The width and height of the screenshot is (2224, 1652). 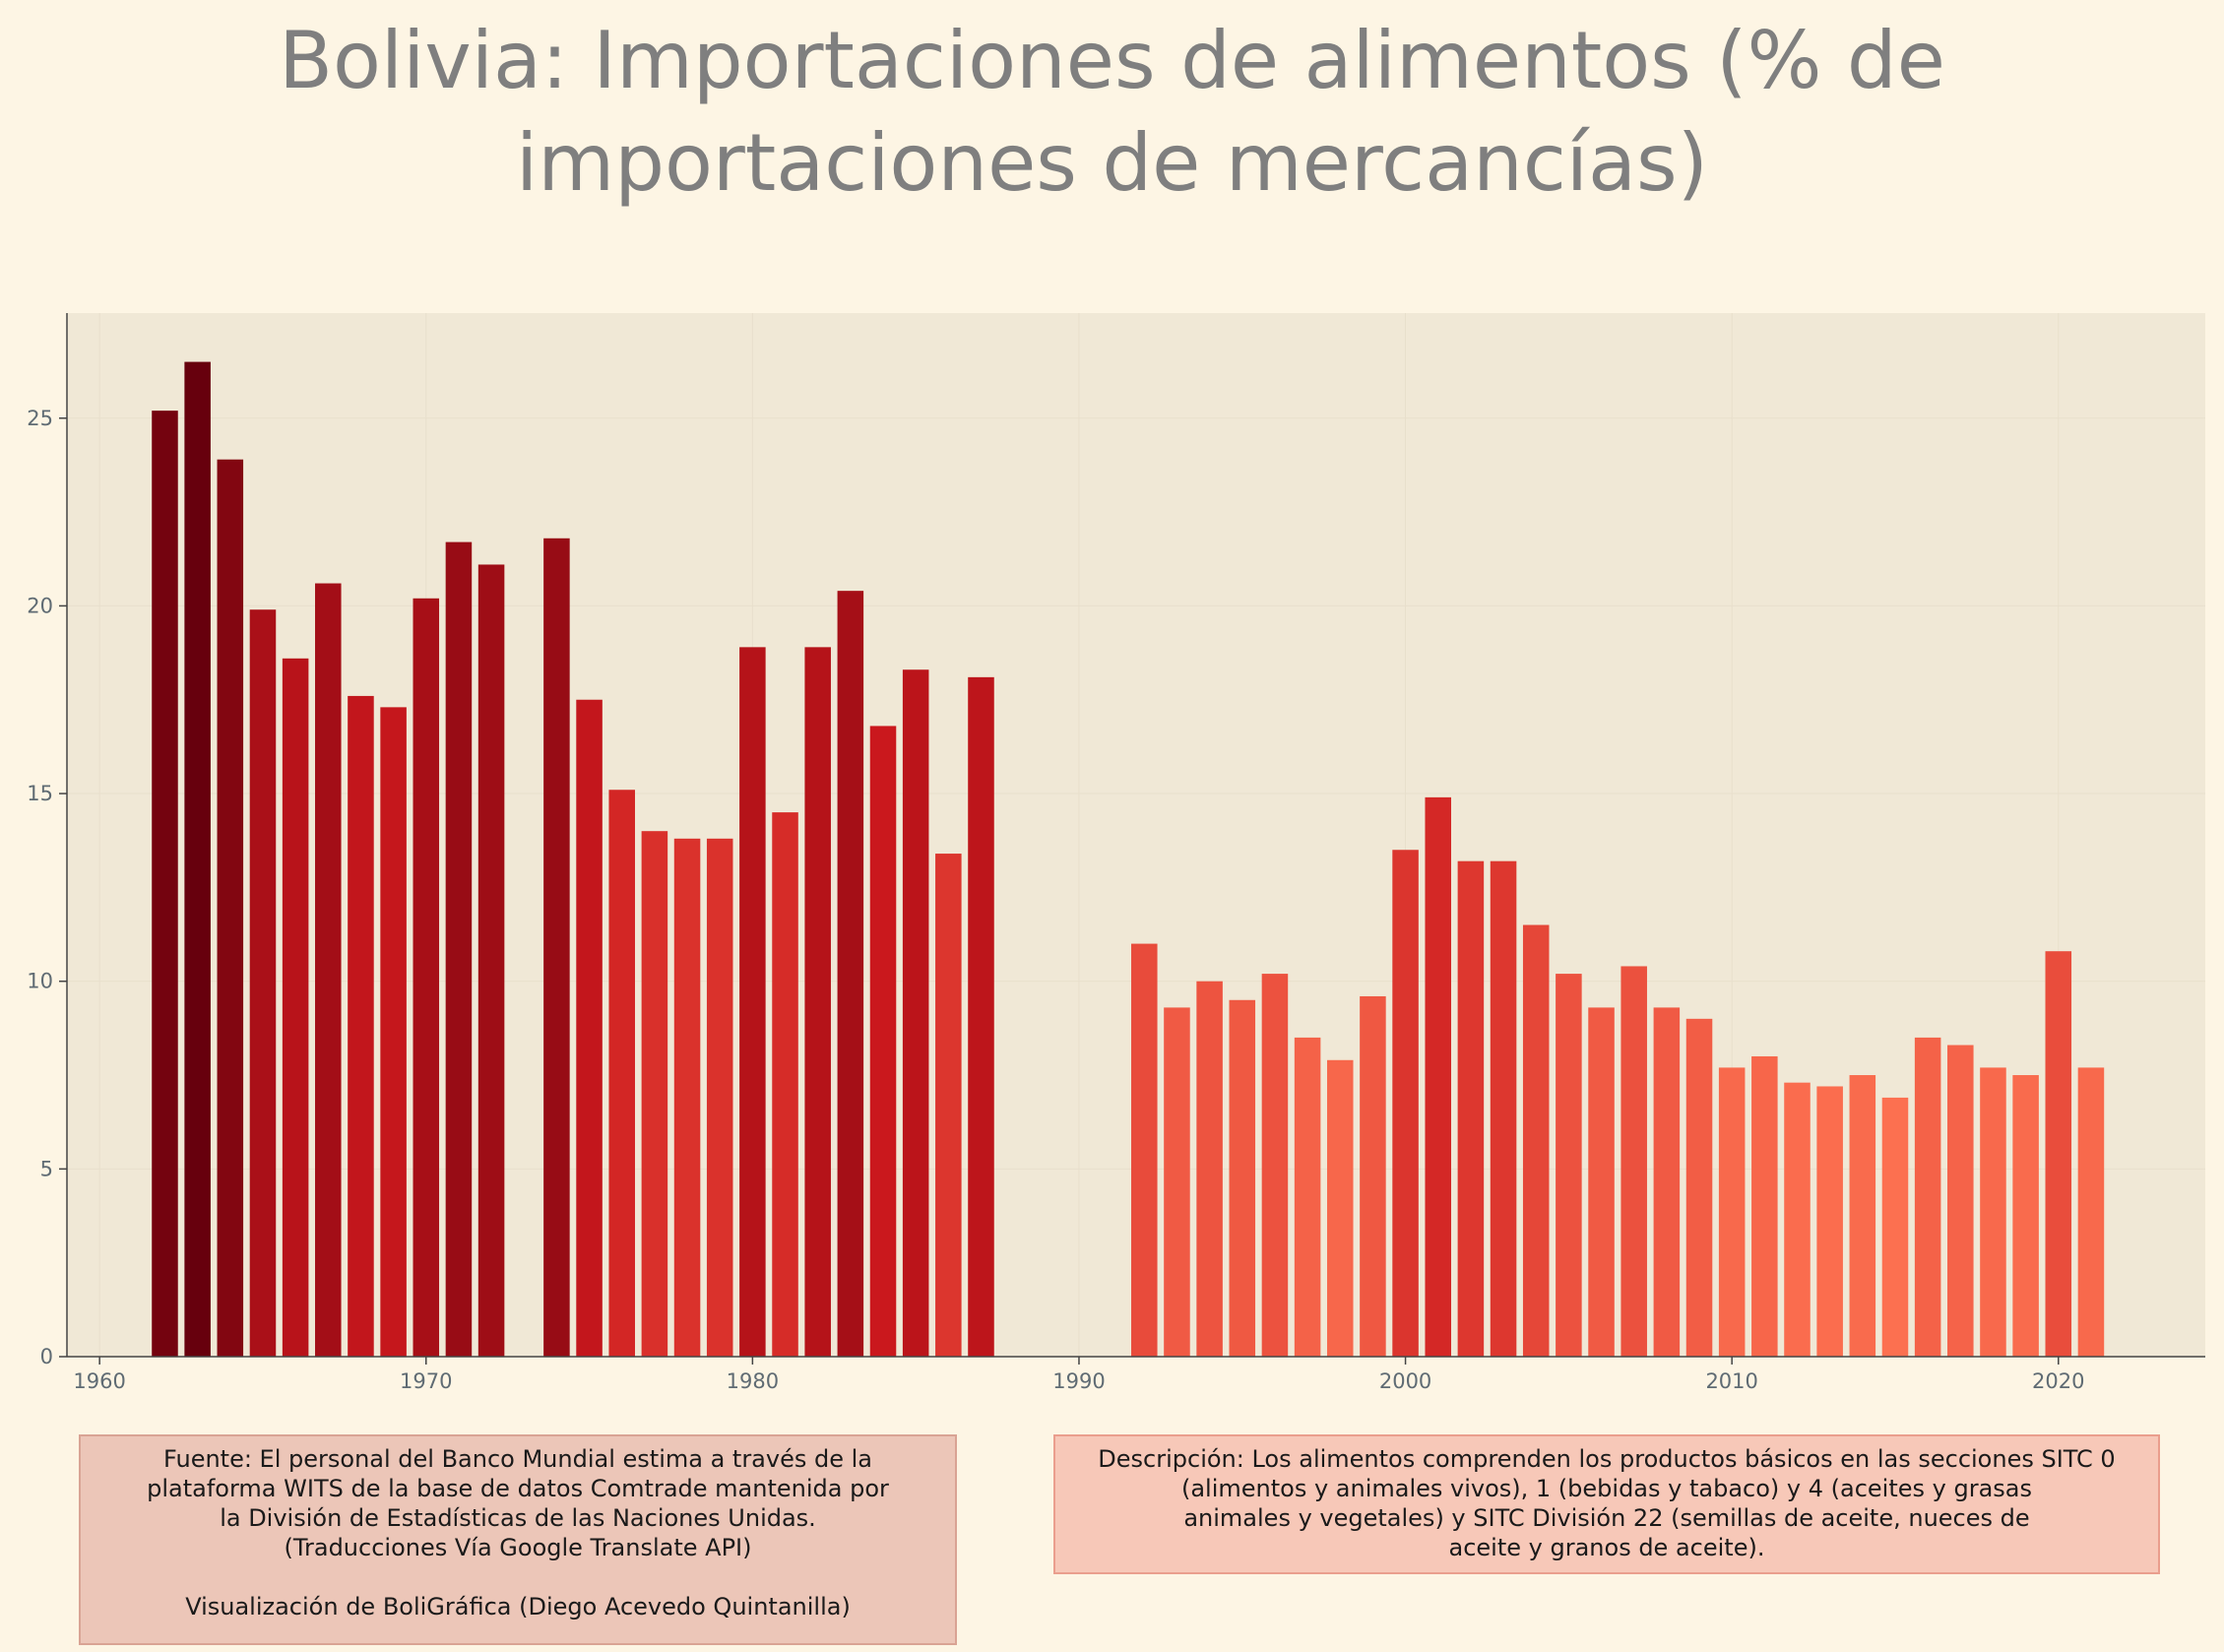 I want to click on bar-2015, so click(x=1895, y=1227).